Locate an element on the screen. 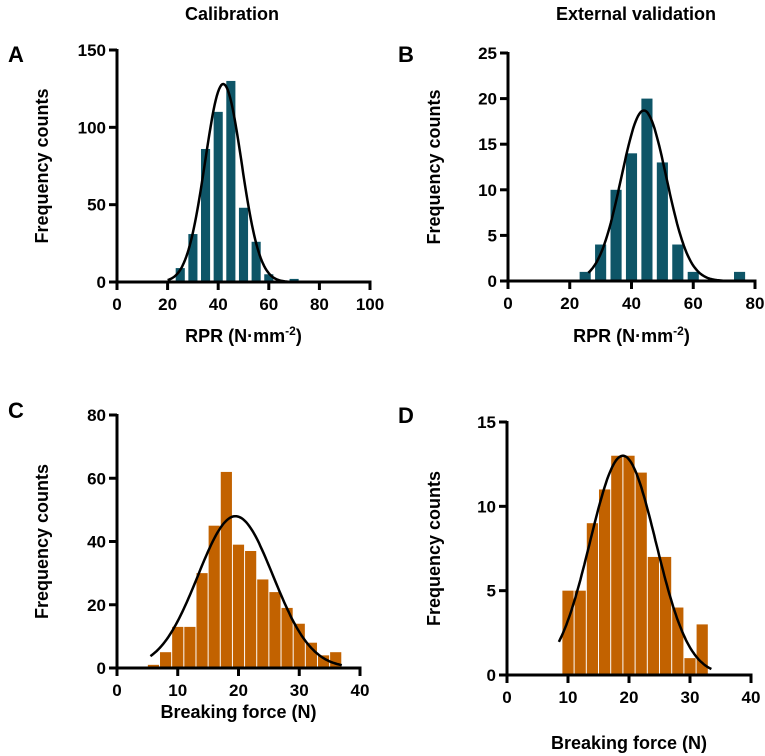 The width and height of the screenshot is (765, 756). x-tick-label: 100 is located at coordinates (370, 304).